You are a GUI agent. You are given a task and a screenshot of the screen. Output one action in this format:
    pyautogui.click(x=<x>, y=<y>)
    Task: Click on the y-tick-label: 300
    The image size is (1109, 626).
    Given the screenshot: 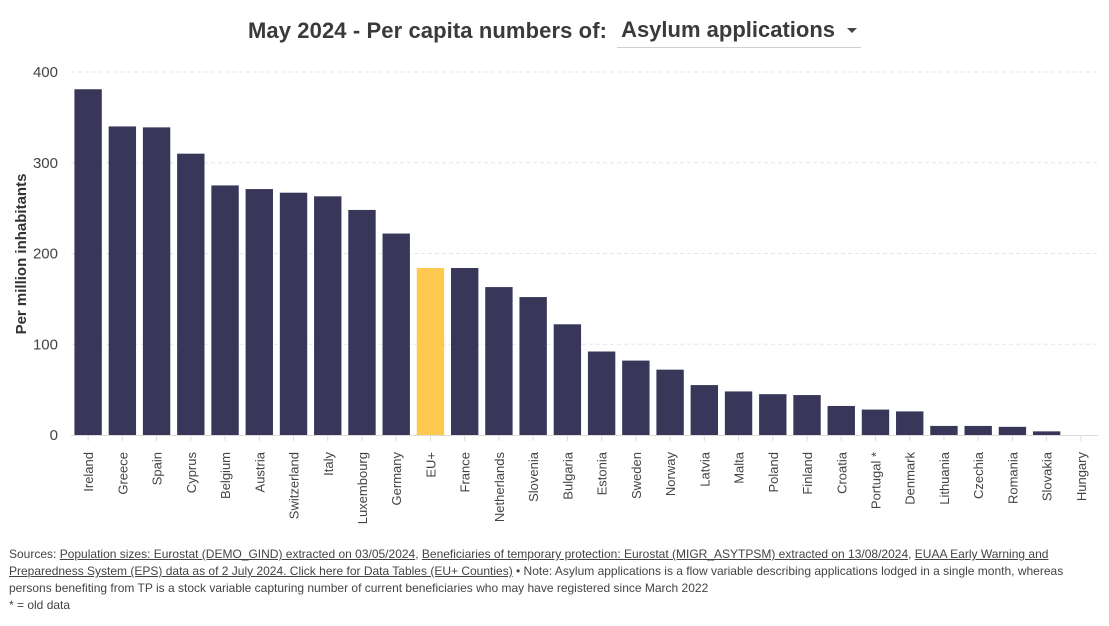 What is the action you would take?
    pyautogui.click(x=45, y=163)
    